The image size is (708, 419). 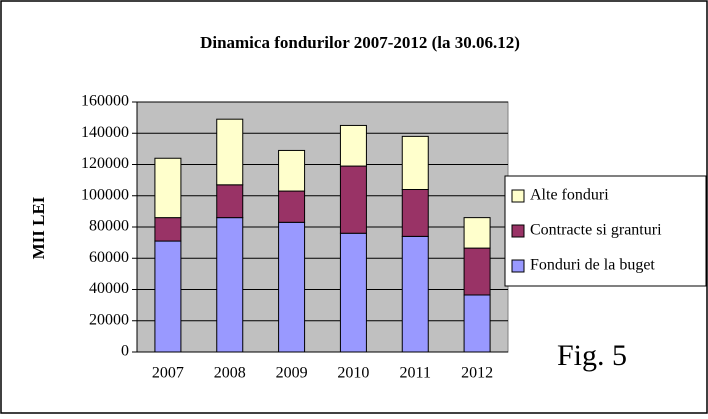 What do you see at coordinates (415, 373) in the screenshot?
I see `x-tick-label: 2011` at bounding box center [415, 373].